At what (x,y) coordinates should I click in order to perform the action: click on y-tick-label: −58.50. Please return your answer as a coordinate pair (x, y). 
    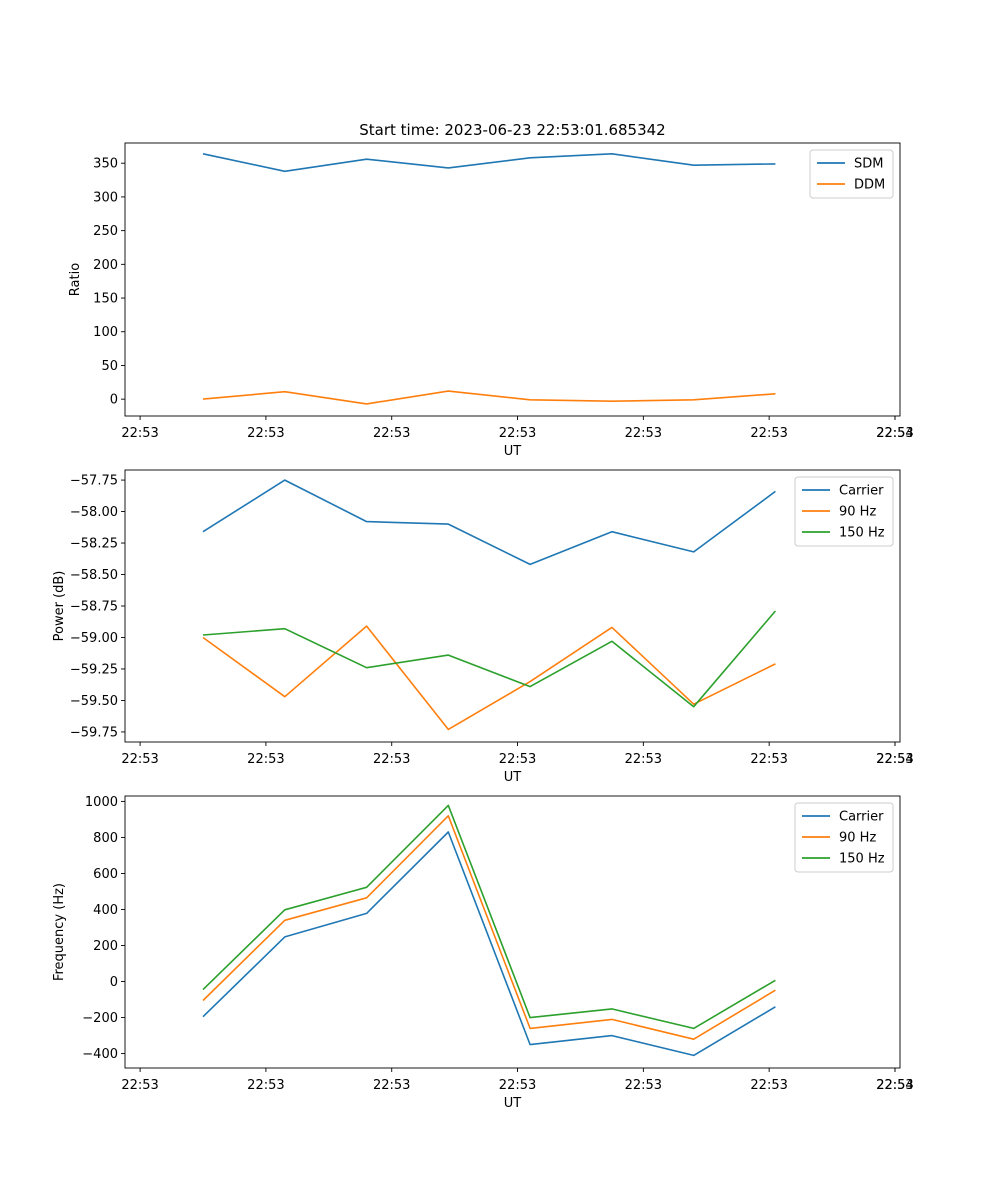
    Looking at the image, I should click on (94, 575).